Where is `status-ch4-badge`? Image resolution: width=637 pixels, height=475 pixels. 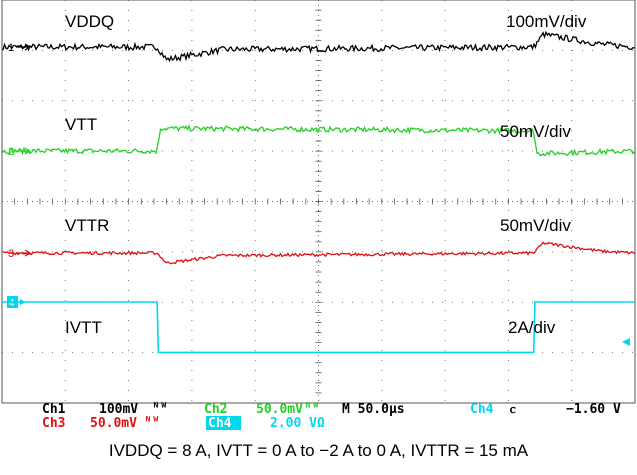 status-ch4-badge is located at coordinates (223, 423).